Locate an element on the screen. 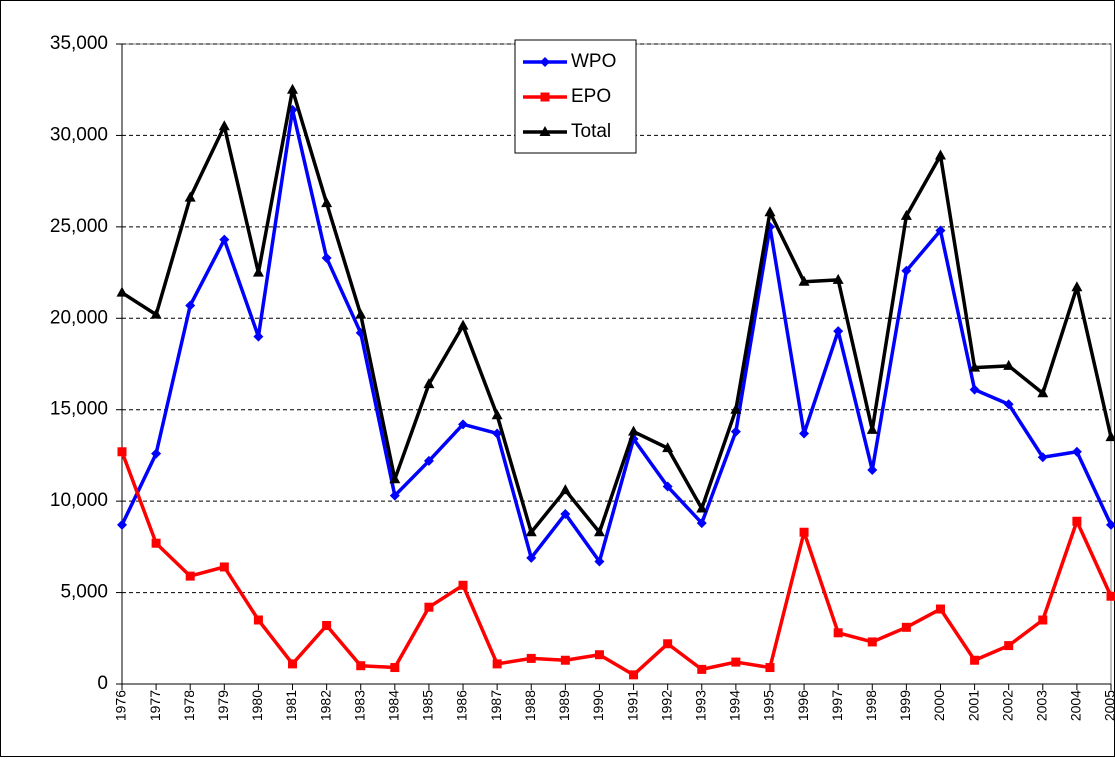 The width and height of the screenshot is (1115, 762). x-tick-label: 1983 is located at coordinates (359, 705).